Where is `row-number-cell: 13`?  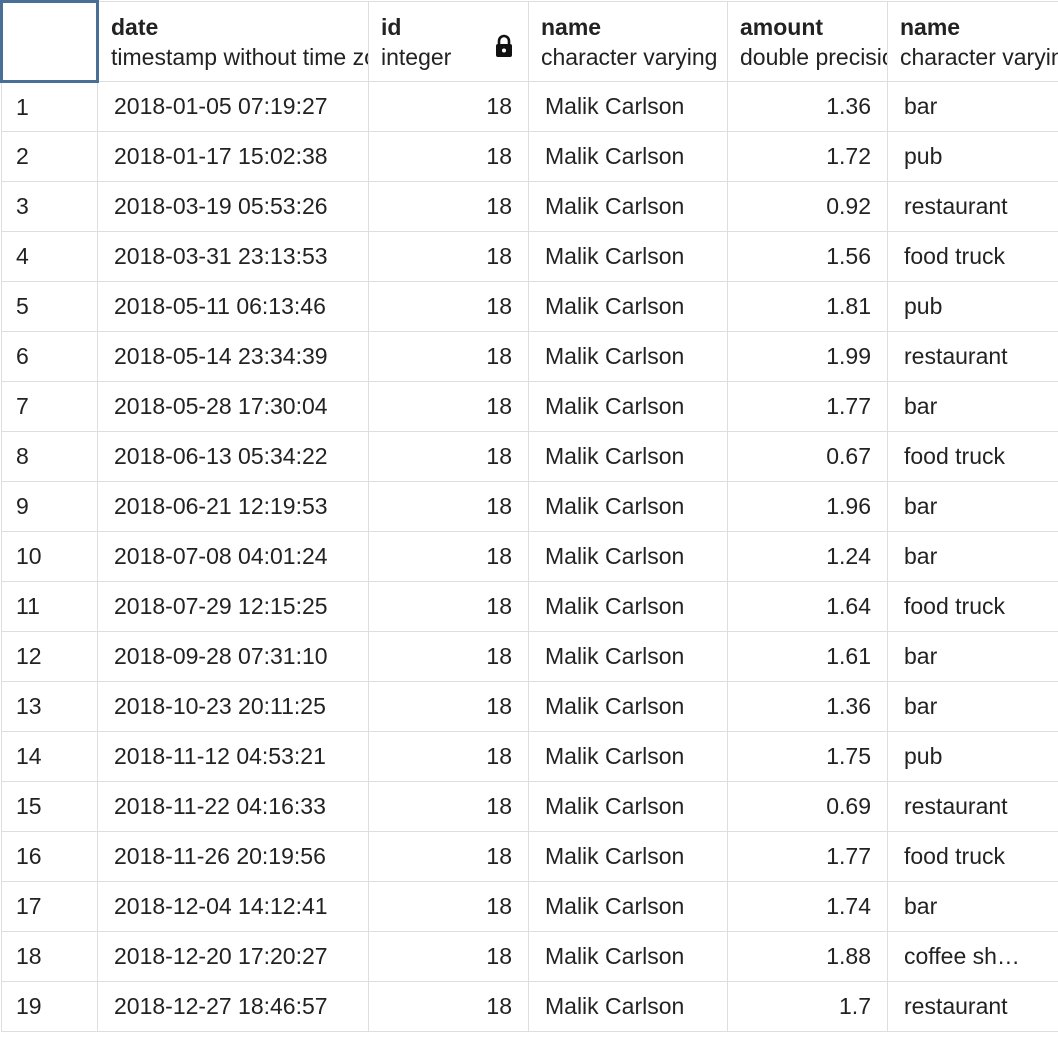 row-number-cell: 13 is located at coordinates (49, 706).